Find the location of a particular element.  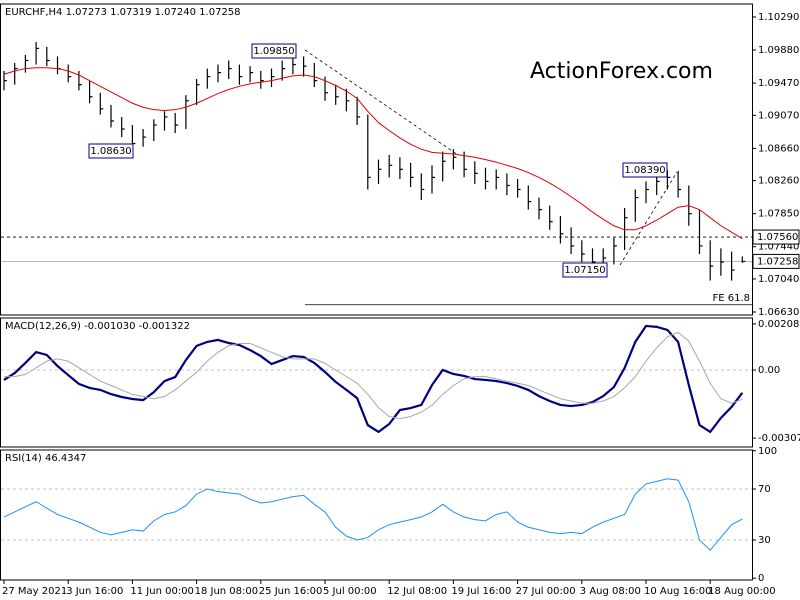

x-tick-label: 27 May 2021 is located at coordinates (34, 591).